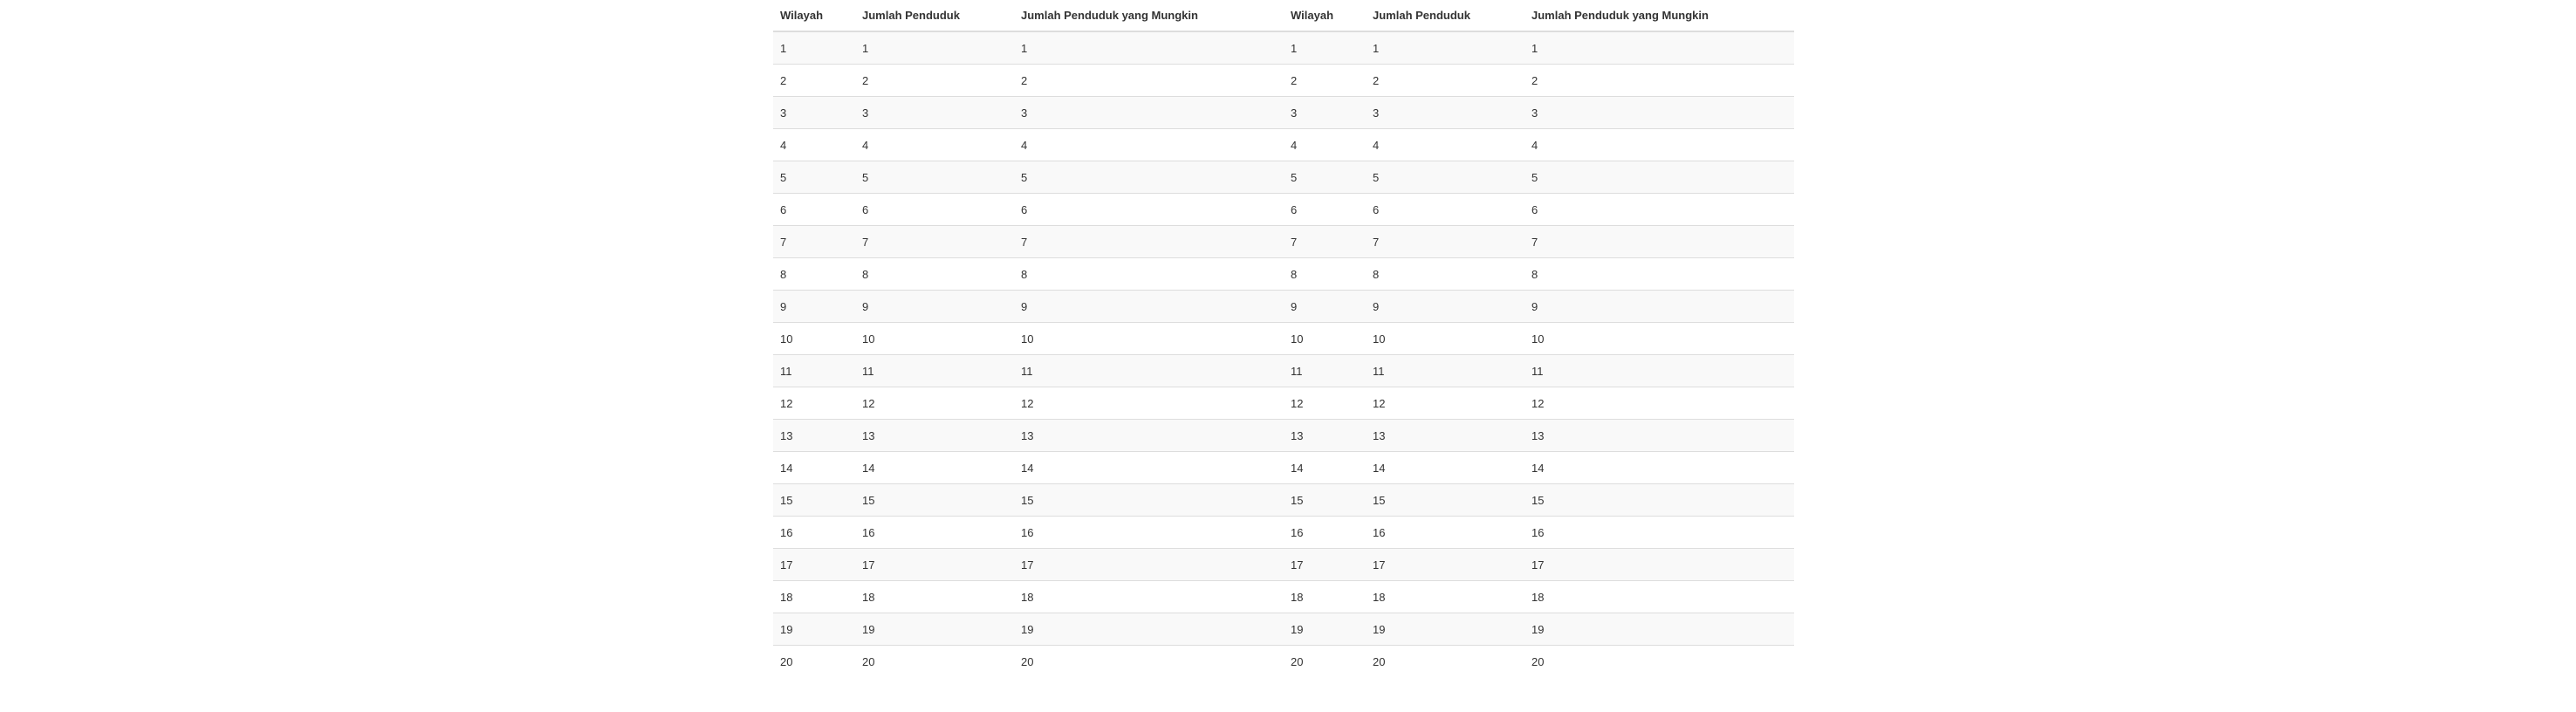 The width and height of the screenshot is (2576, 712). I want to click on cell-wilayah: 14, so click(814, 467).